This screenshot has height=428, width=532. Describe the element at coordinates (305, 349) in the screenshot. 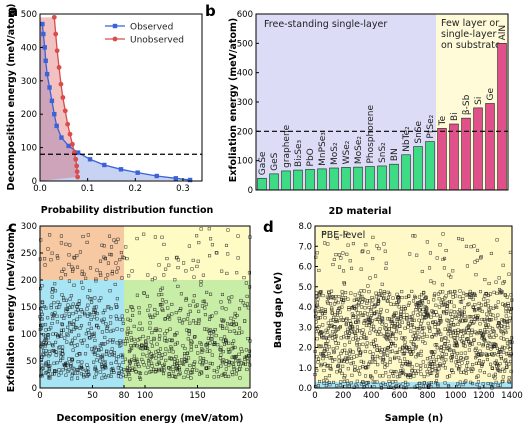

I see `panel-d-ytick-label: 2.0` at that location.